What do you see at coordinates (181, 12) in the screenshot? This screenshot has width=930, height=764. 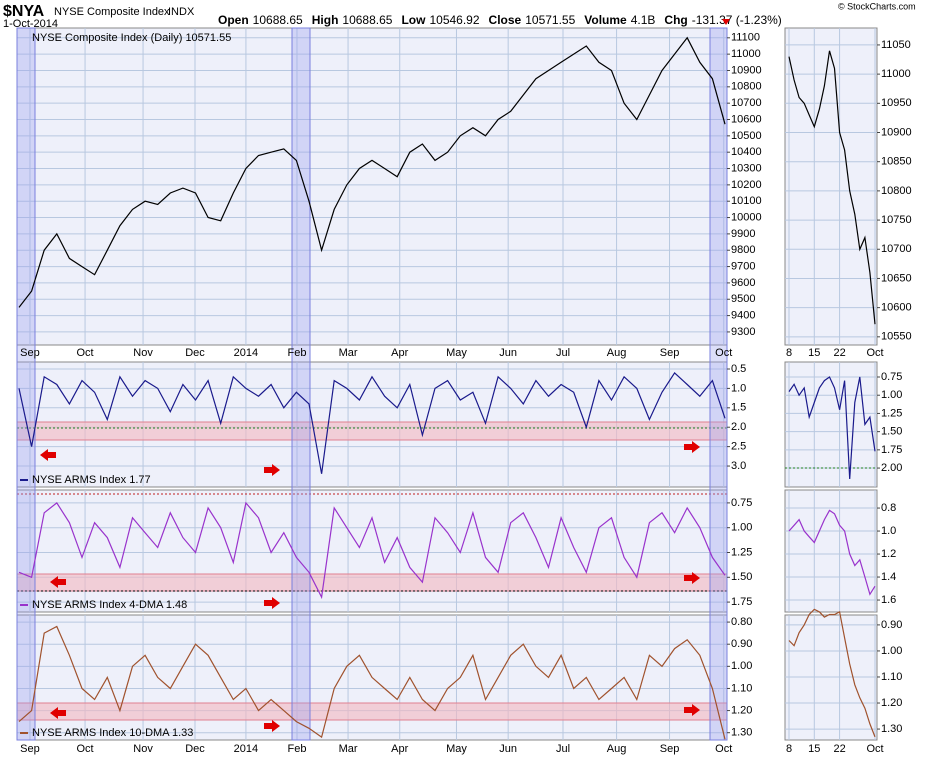 I see `exchange: INDX` at bounding box center [181, 12].